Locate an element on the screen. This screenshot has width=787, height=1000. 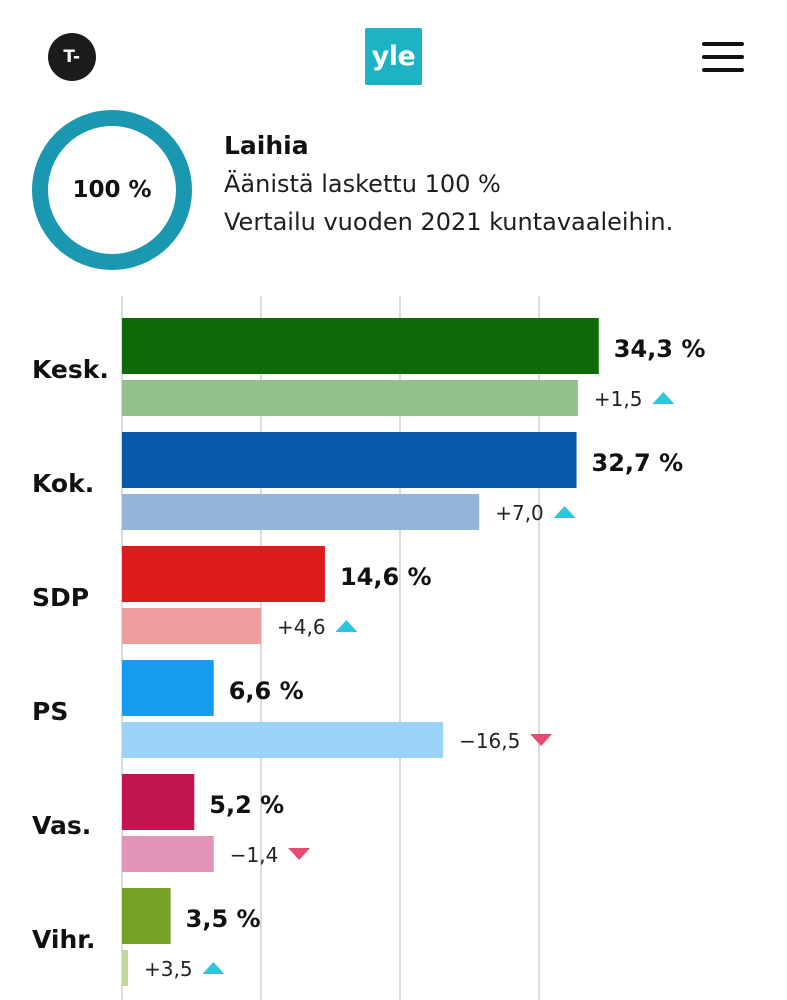
bar-value-label: 3,5 % is located at coordinates (223, 919).